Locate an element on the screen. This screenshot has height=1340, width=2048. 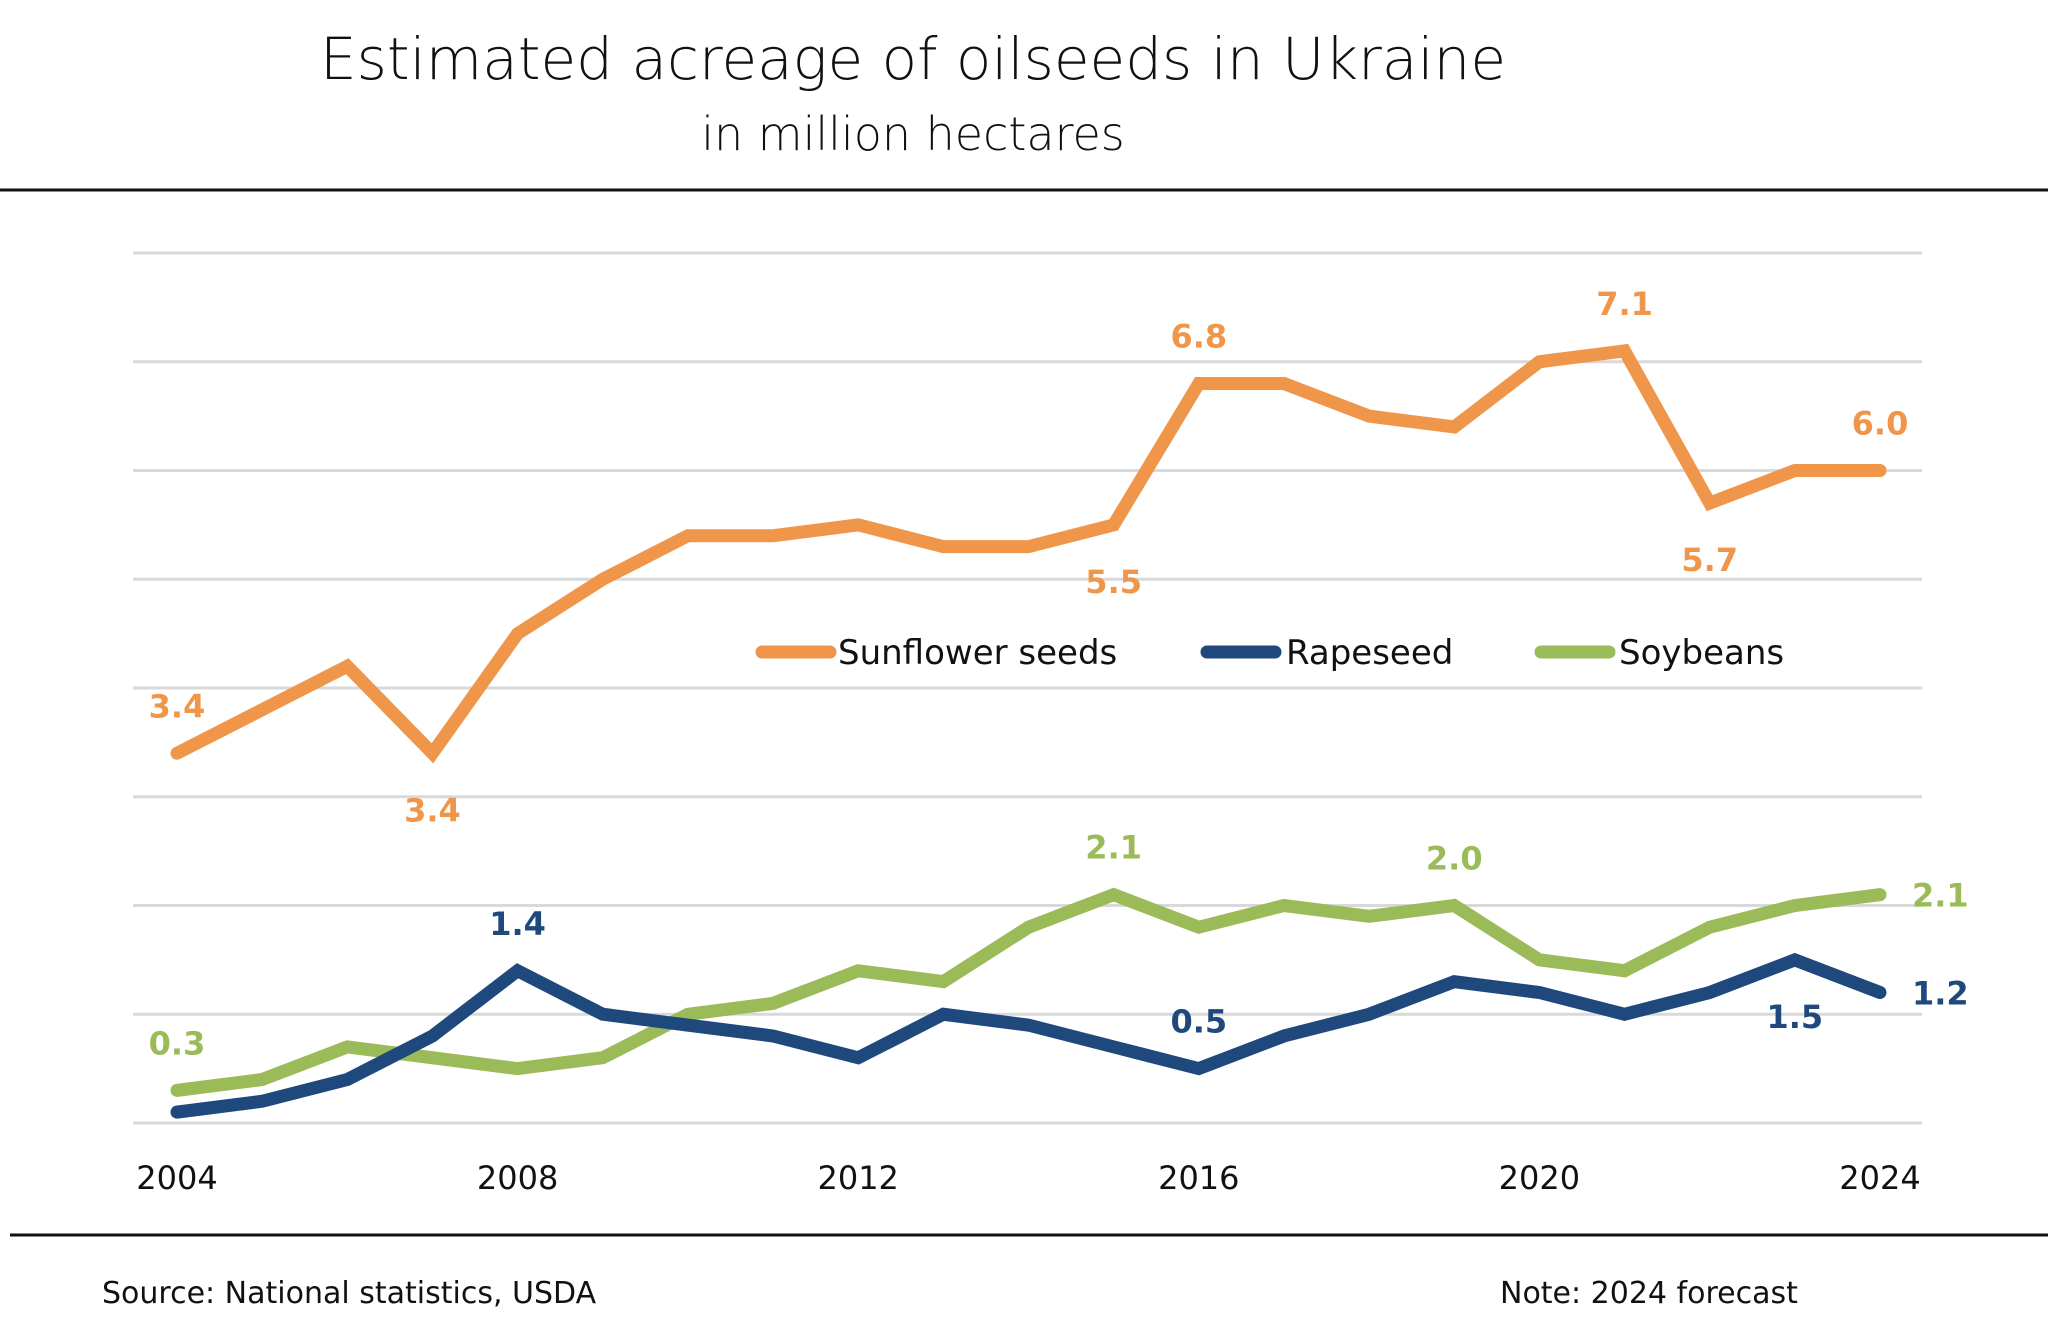
x-tick-label: 2020 is located at coordinates (1539, 1178).